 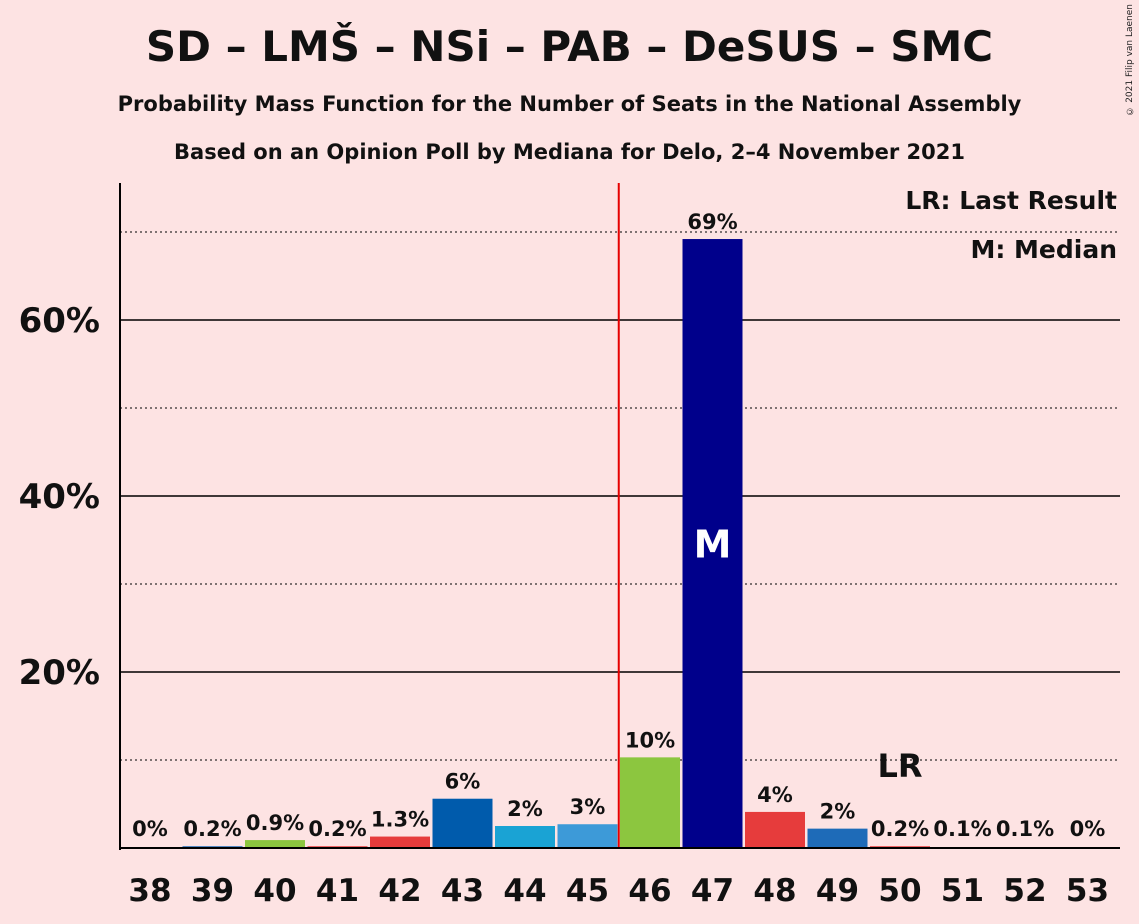 I want to click on bar-value-label: 3%, so click(x=588, y=807).